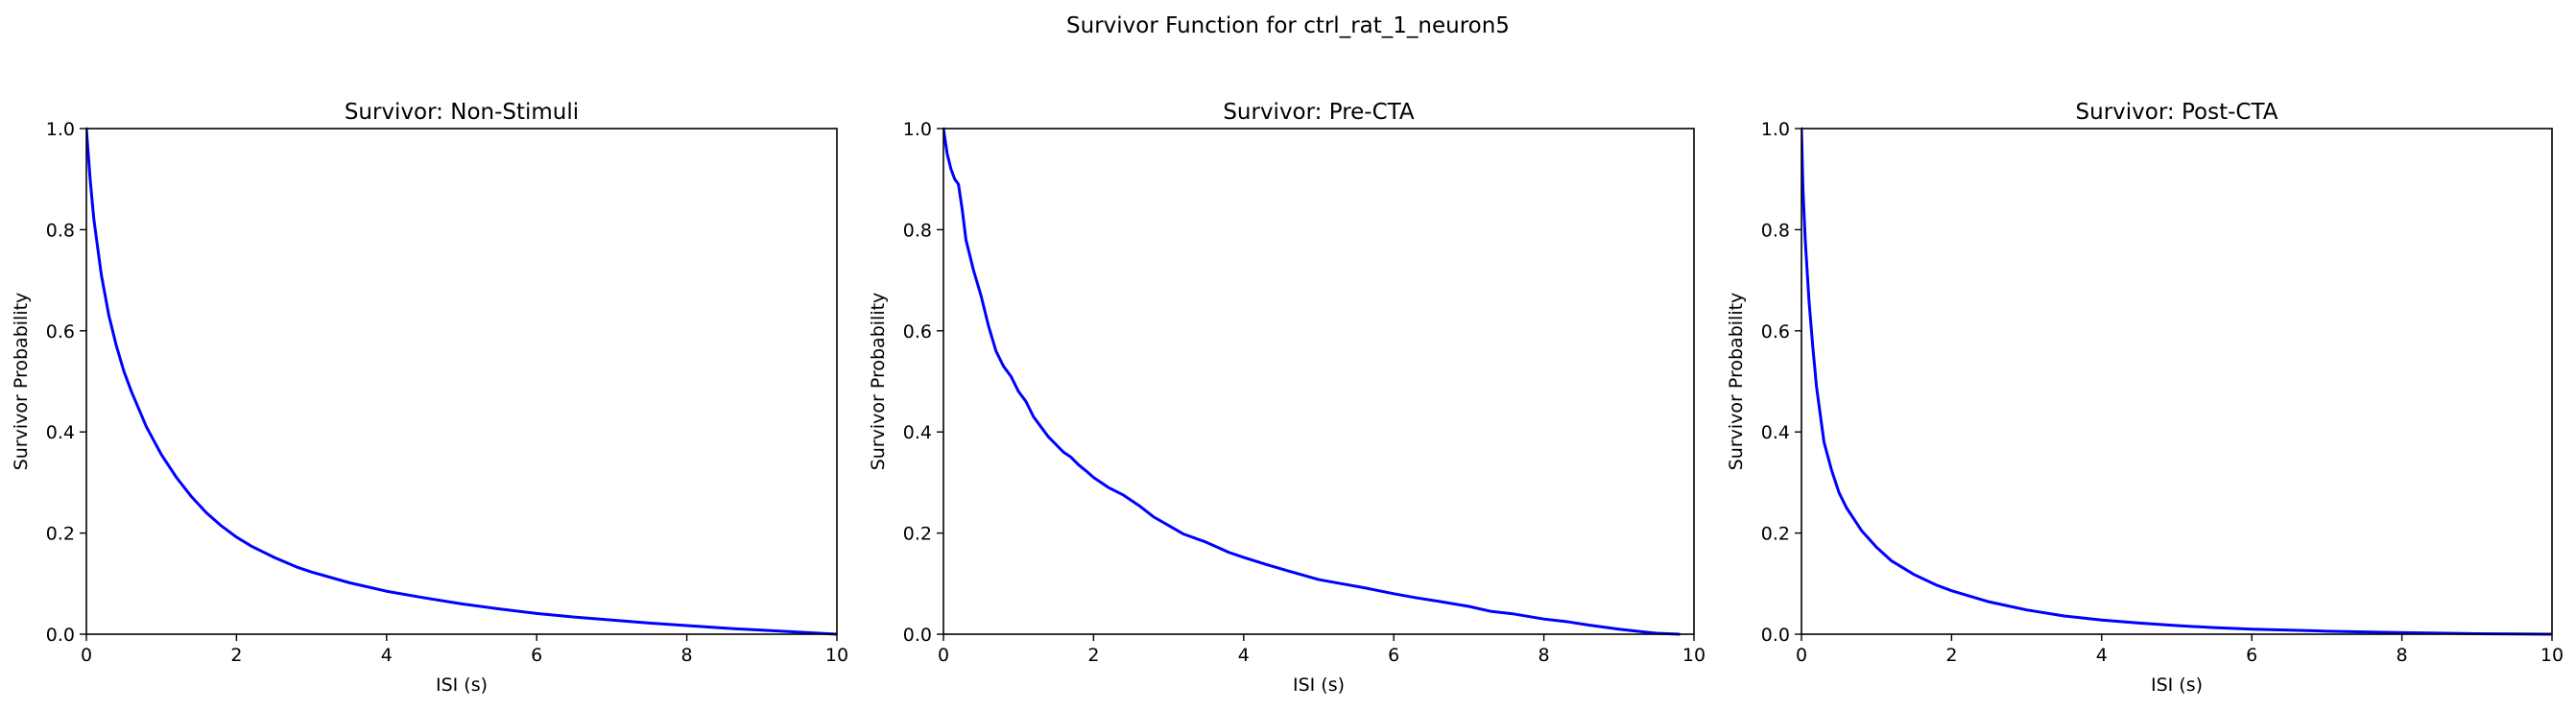  Describe the element at coordinates (462, 112) in the screenshot. I see `subplot-title: Survivor: Non-Stimuli` at that location.